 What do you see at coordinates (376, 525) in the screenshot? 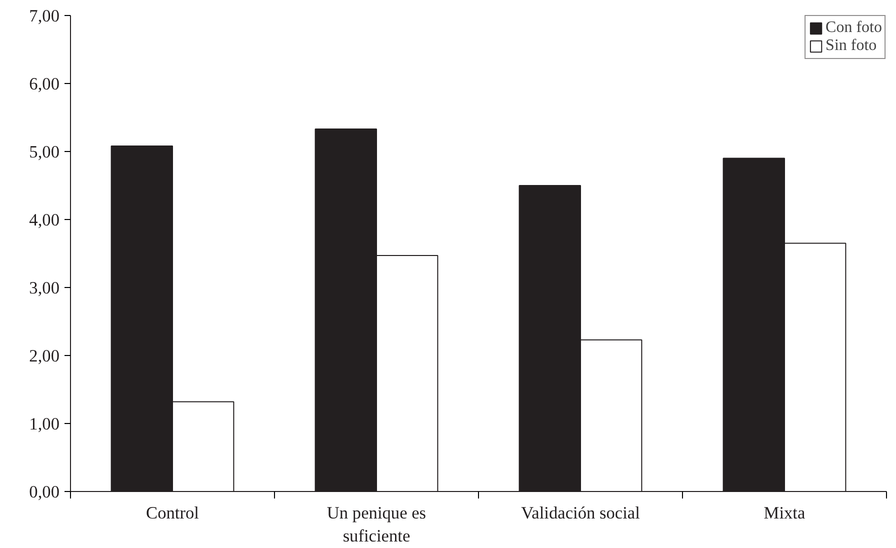
I see `x-tick-label: Un penique es suficiente` at bounding box center [376, 525].